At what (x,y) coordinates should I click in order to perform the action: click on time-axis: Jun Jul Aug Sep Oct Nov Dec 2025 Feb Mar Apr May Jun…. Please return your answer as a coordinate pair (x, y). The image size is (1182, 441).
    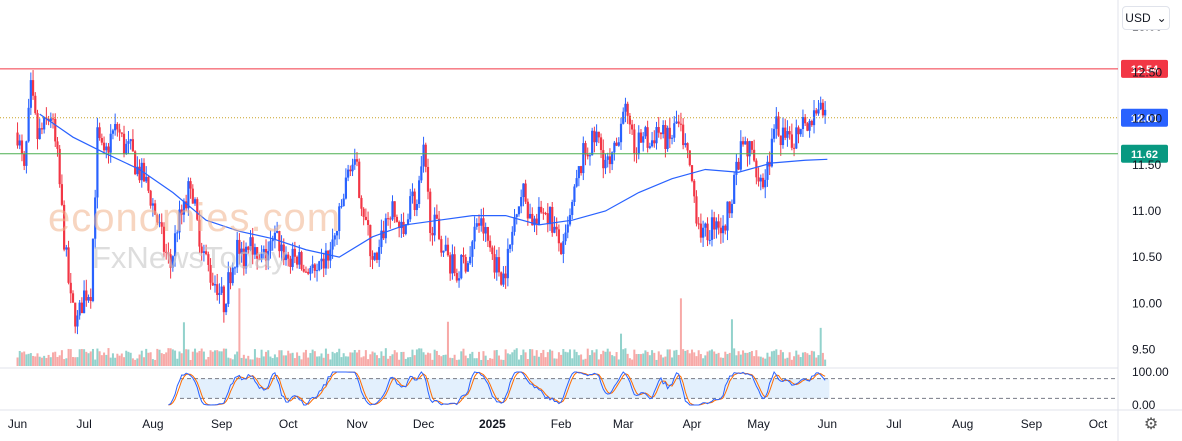
    Looking at the image, I should click on (558, 424).